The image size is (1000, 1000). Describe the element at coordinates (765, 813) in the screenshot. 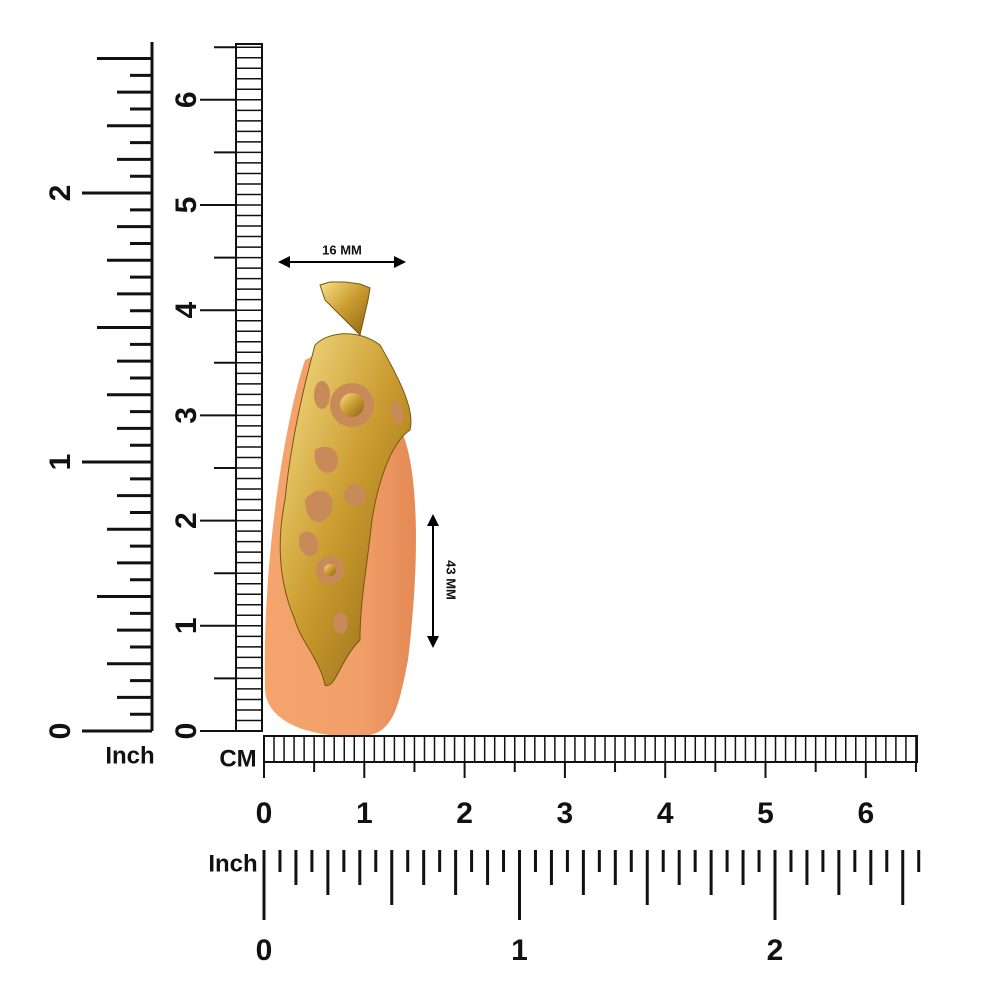

I see `bottom-cm-label: 5` at that location.